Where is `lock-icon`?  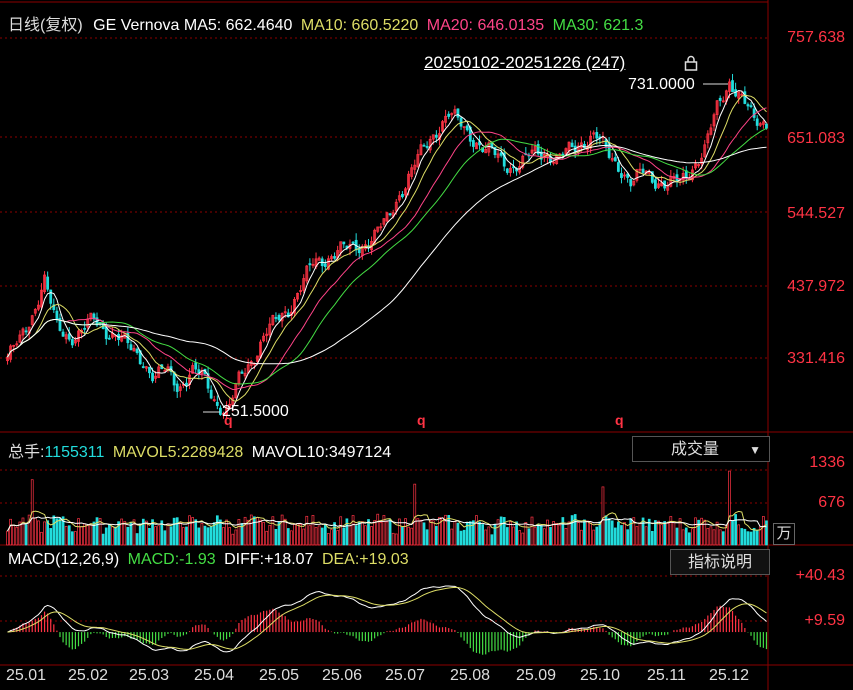 lock-icon is located at coordinates (691, 63).